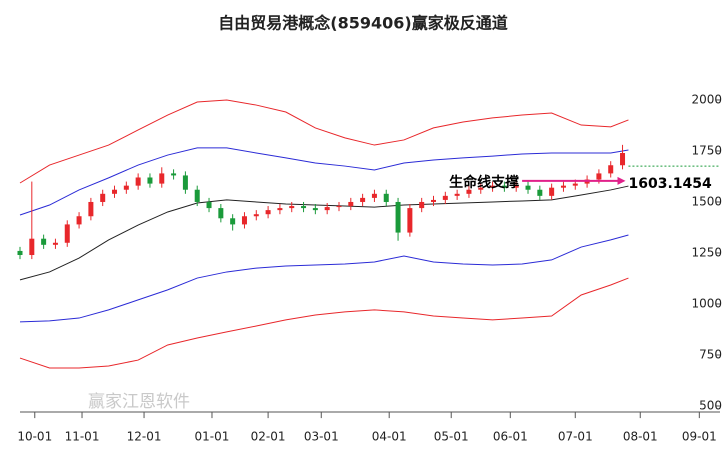 This screenshot has height=450, width=726. Describe the element at coordinates (484, 182) in the screenshot. I see `support-label: 生命线支撑` at that location.